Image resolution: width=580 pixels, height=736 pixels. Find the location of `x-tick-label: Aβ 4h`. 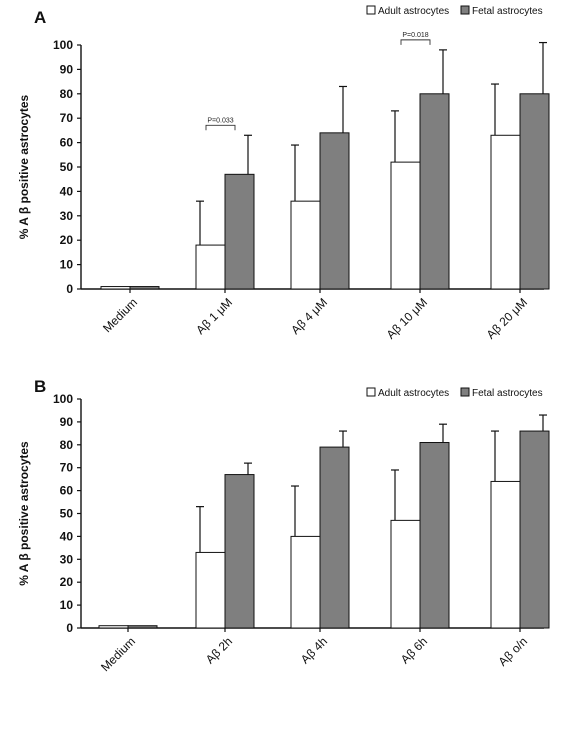

x-tick-label: Aβ 4h is located at coordinates (314, 650).